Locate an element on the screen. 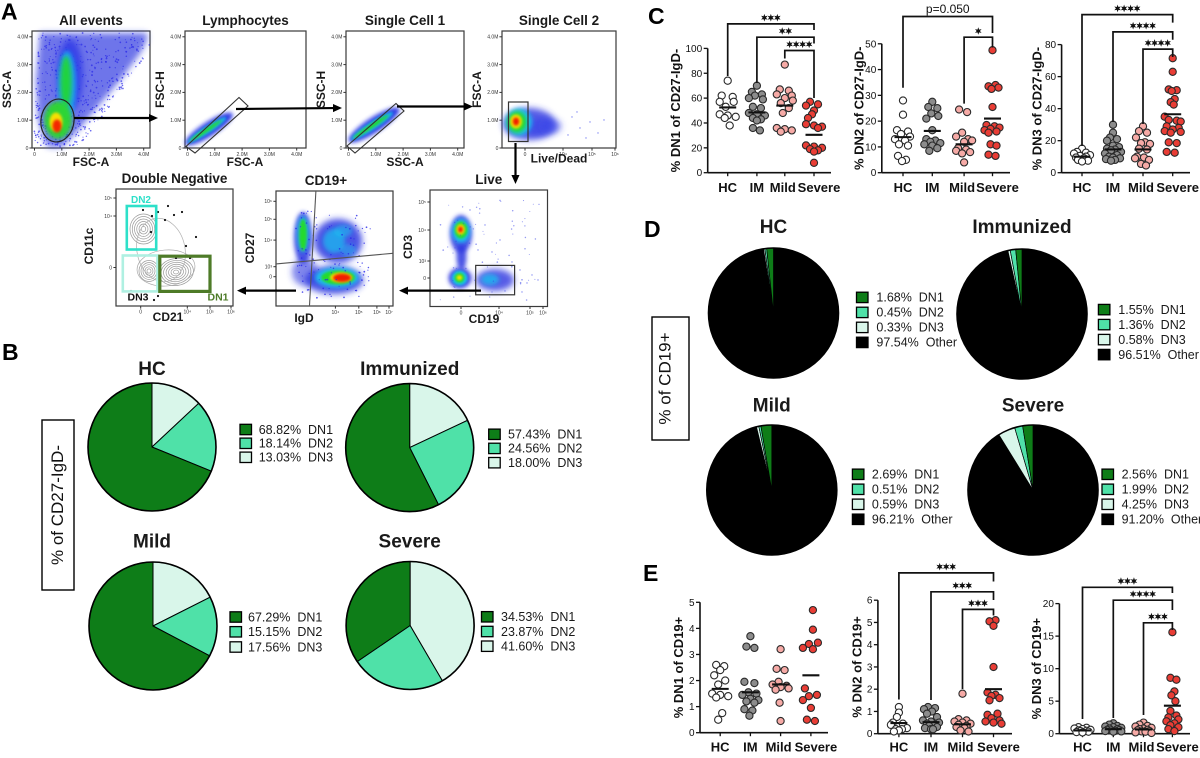 The width and height of the screenshot is (1200, 758). svg-text: 67.29% DN1 is located at coordinates (285, 617).